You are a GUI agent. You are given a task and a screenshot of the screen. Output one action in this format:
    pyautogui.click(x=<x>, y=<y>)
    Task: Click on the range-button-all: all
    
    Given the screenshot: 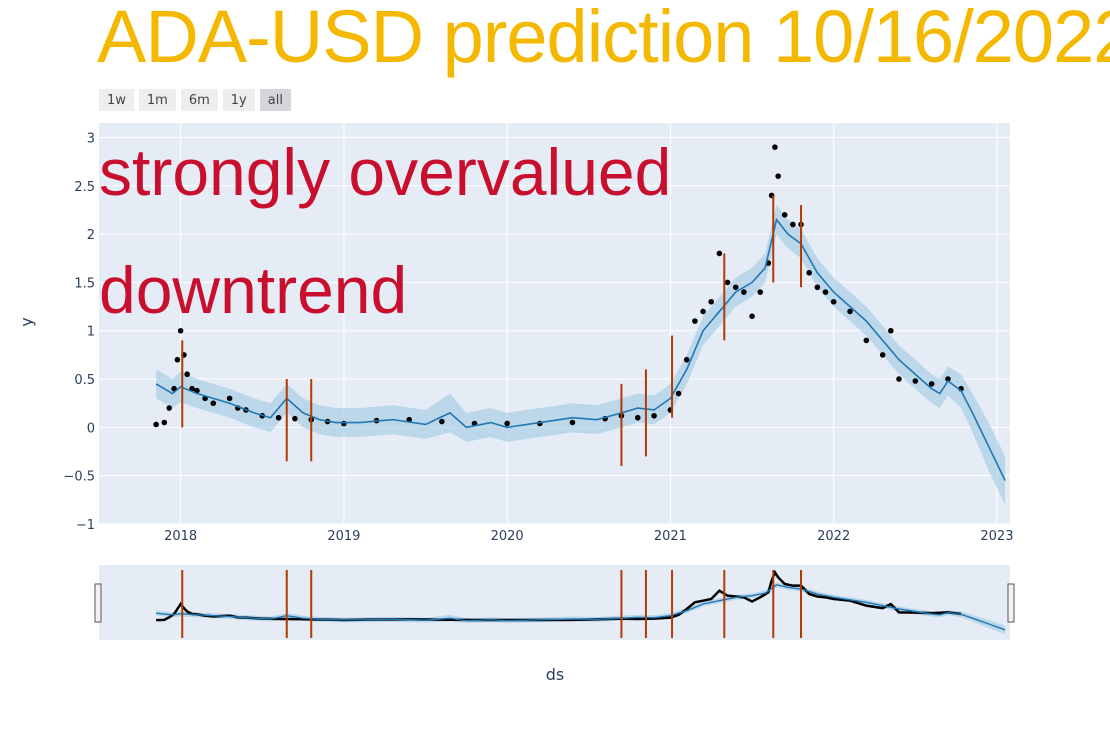 What is the action you would take?
    pyautogui.click(x=275, y=100)
    